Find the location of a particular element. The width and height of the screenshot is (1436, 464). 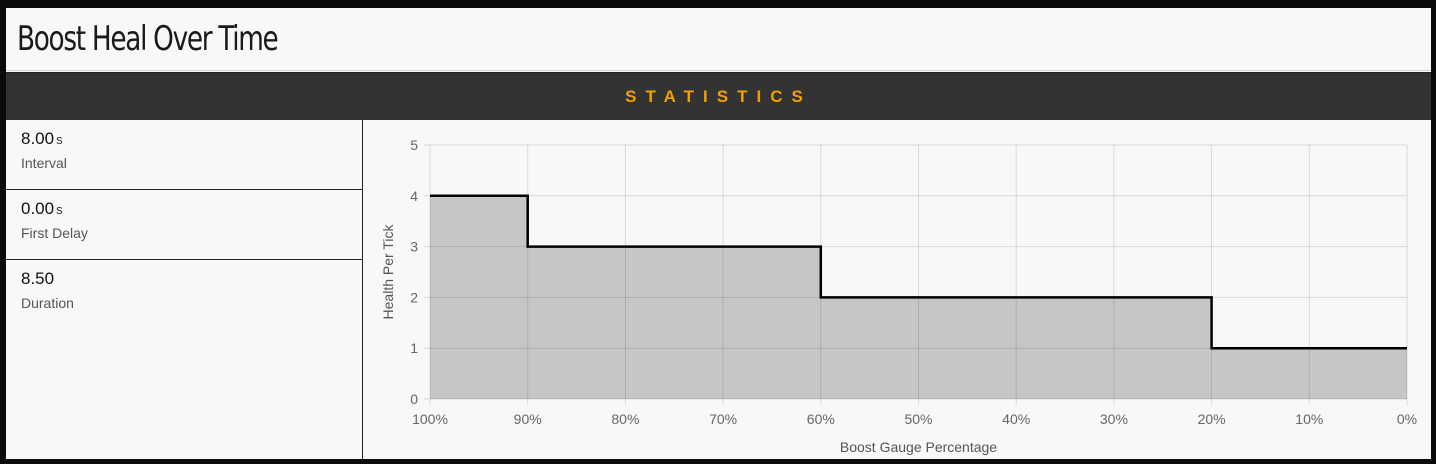

stat-label: First Delay is located at coordinates (54, 233).